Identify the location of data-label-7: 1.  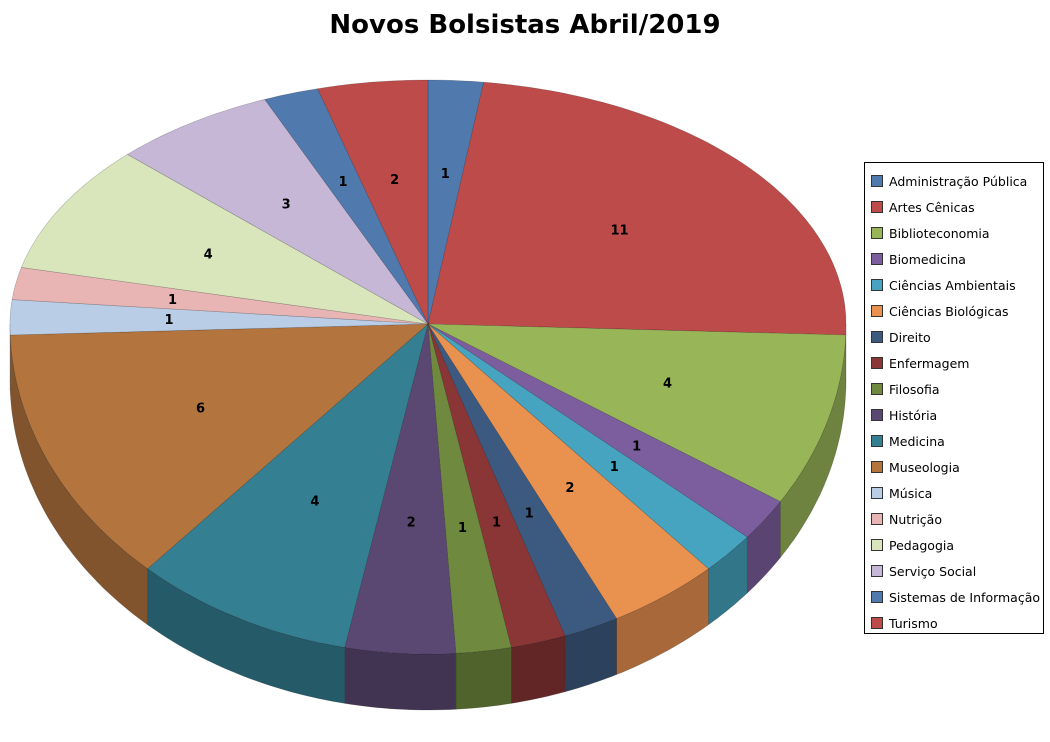
(529, 513).